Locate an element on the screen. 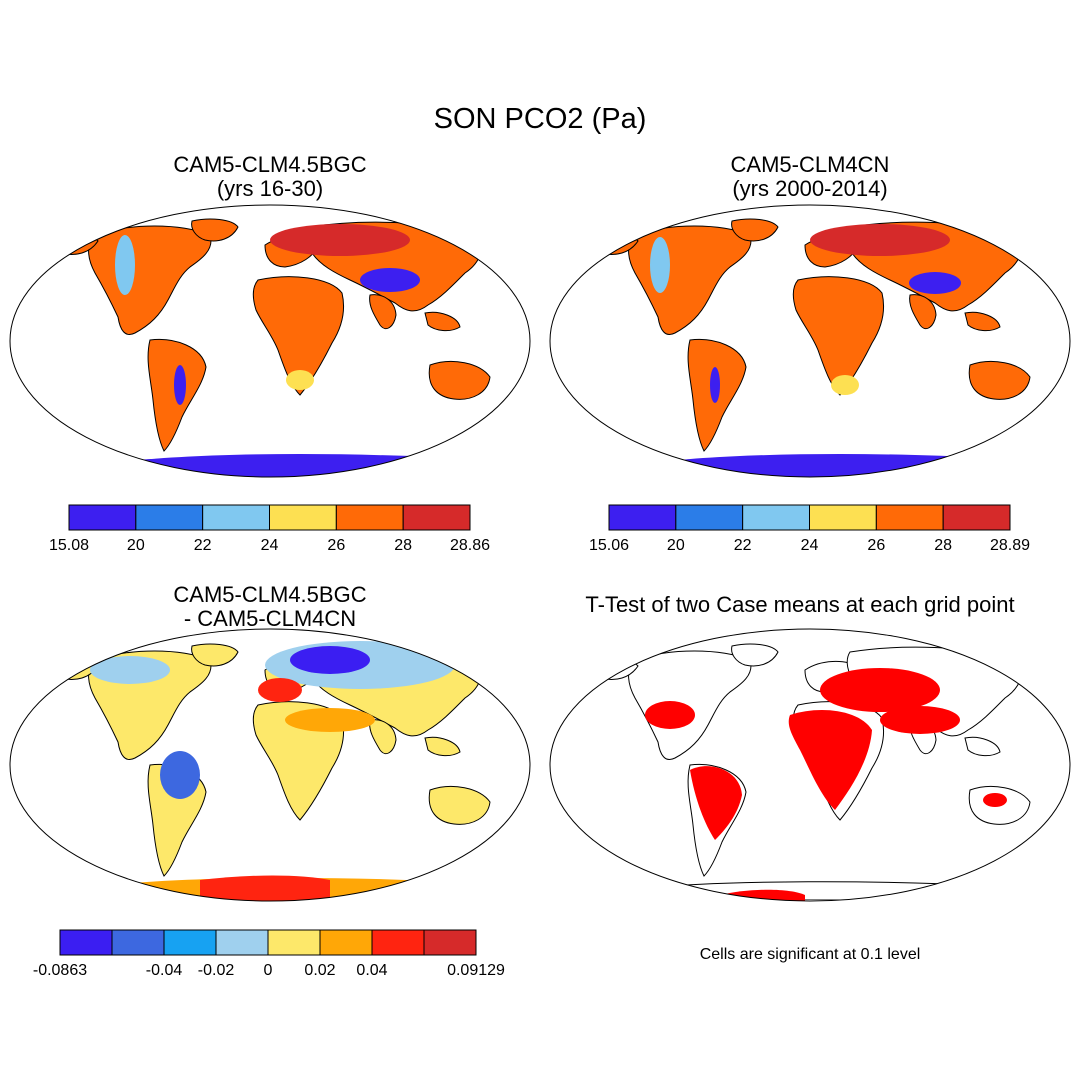 Image resolution: width=1080 pixels, height=1080 pixels. panel3-colorbar: -0.0863 -0.04 -0.02 0 0.02 0.04 0.09129 is located at coordinates (269, 954).